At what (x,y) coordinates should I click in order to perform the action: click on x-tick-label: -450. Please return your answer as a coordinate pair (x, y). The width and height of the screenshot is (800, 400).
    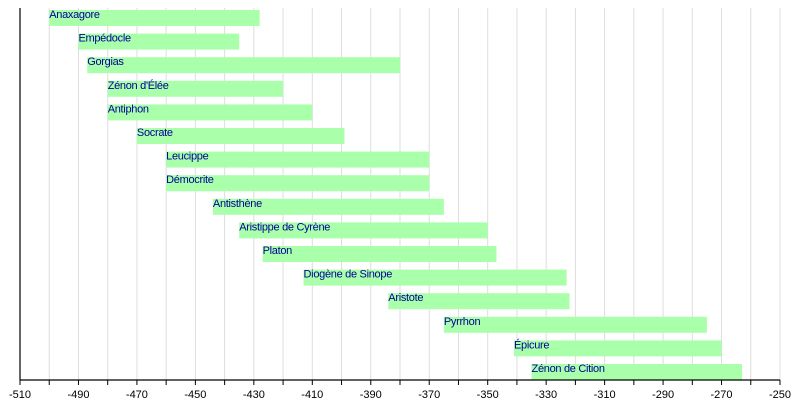
    Looking at the image, I should click on (195, 394).